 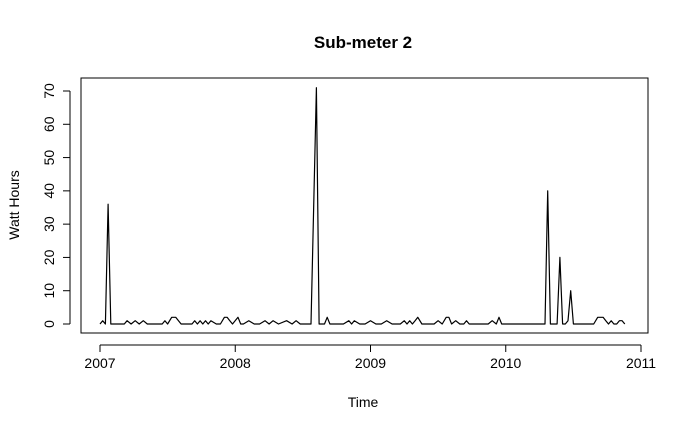 What do you see at coordinates (370, 363) in the screenshot?
I see `x-tick-label: 2009` at bounding box center [370, 363].